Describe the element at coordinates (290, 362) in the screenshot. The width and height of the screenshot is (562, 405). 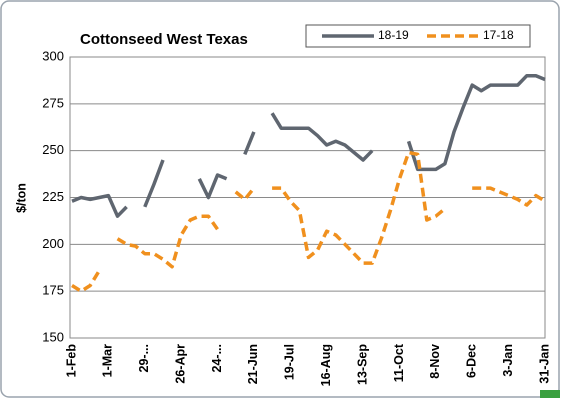
I see `x-tick-label: 19-Jul` at that location.